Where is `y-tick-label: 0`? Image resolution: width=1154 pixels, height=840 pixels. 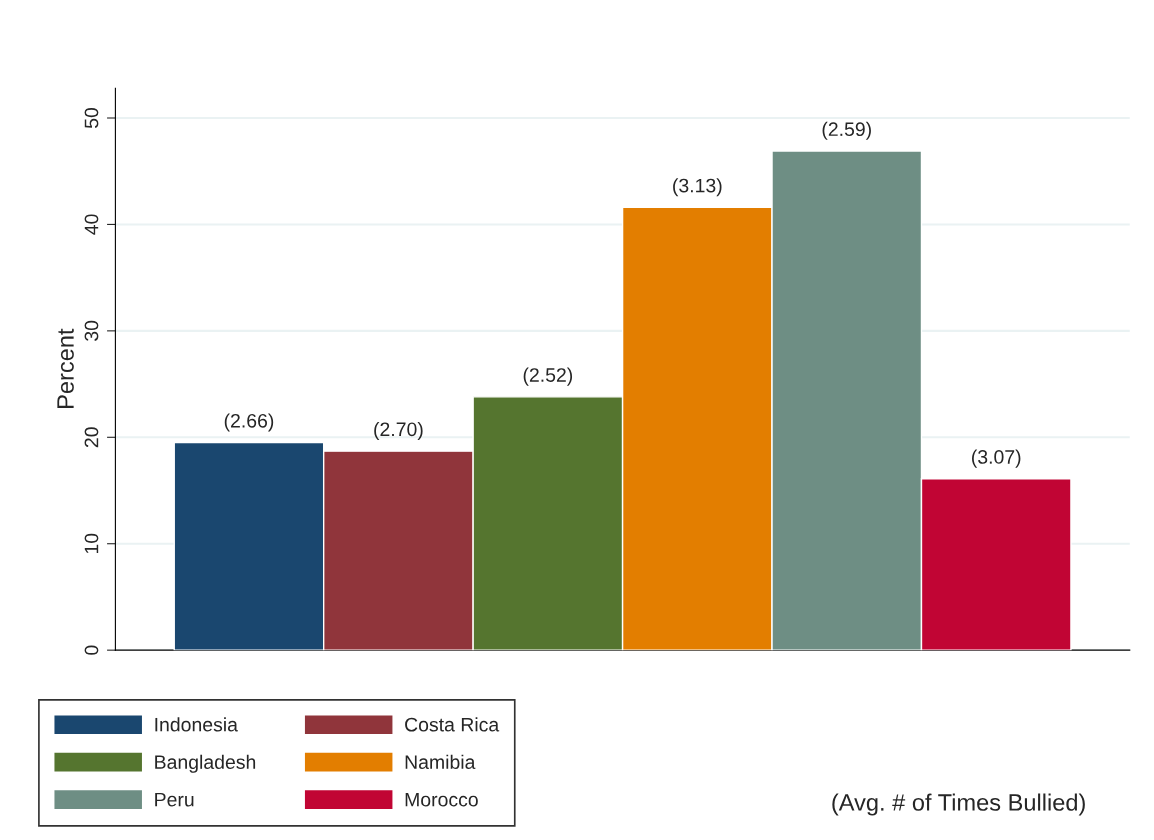 y-tick-label: 0 is located at coordinates (91, 650).